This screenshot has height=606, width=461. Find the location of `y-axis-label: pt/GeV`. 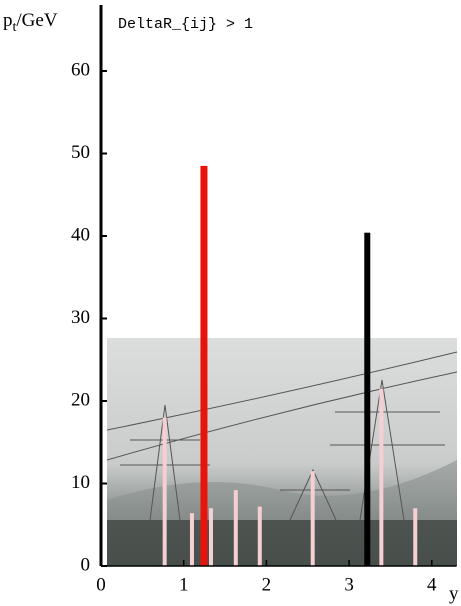

y-axis-label: pt/GeV is located at coordinates (30, 22).